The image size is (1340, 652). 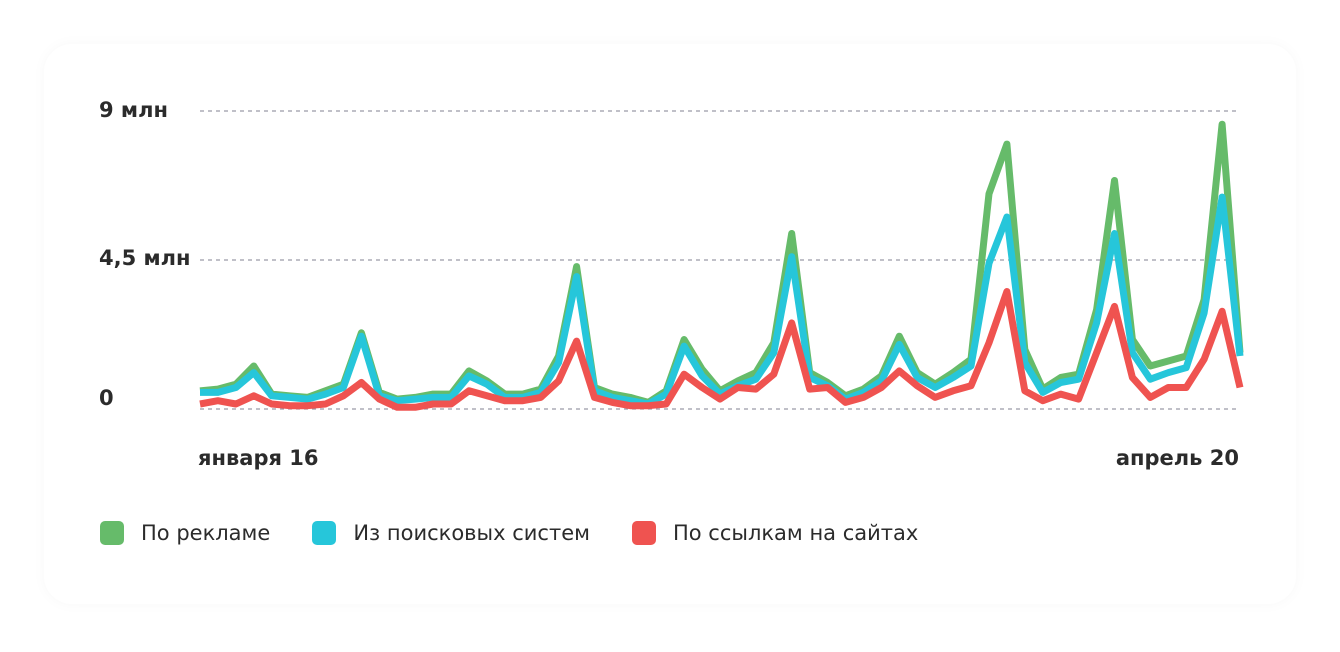 I want to click on y-axis-ticks: 9 млн 4,5 млн 0, so click(x=145, y=254).